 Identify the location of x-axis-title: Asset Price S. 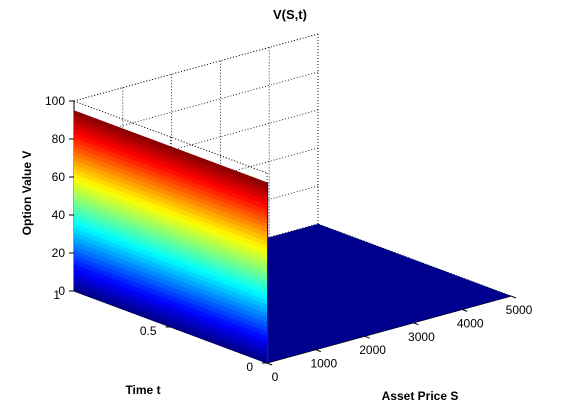
(420, 396).